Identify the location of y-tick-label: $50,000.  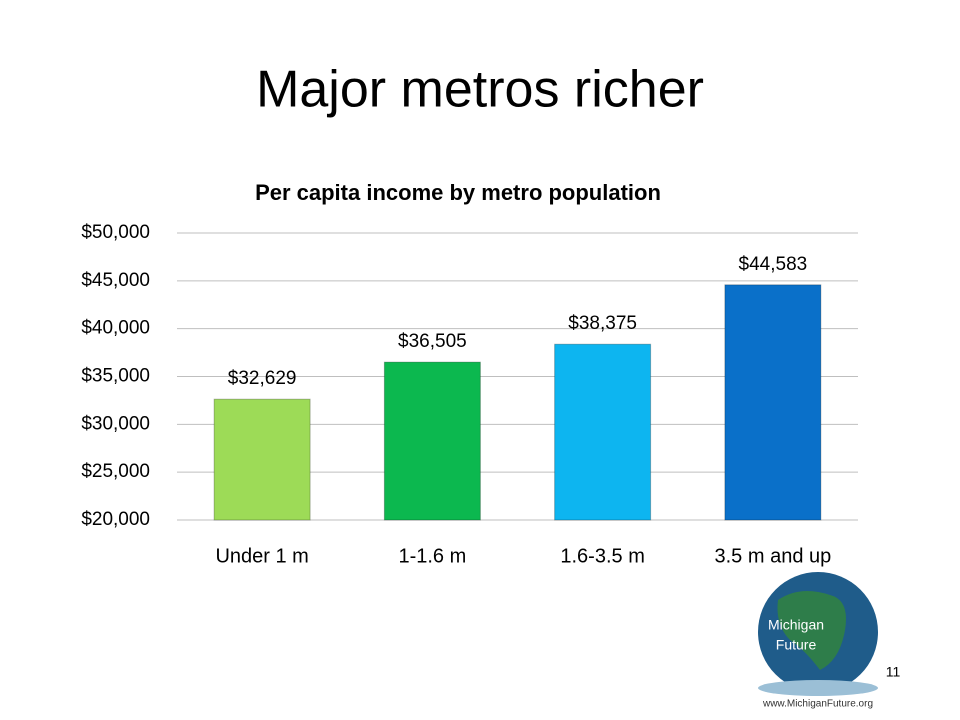
(115, 232).